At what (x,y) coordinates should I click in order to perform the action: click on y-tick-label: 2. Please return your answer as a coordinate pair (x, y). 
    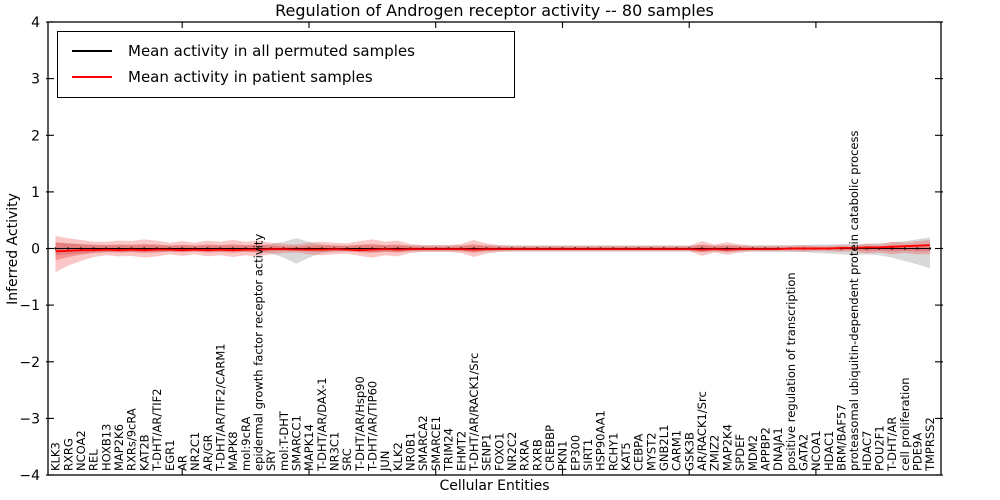
    Looking at the image, I should click on (35, 136).